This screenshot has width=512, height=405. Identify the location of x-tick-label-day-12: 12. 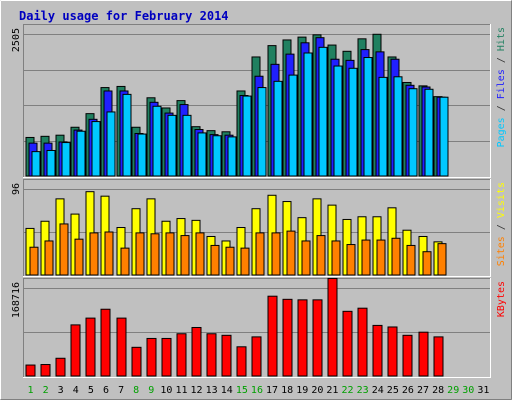
(197, 390).